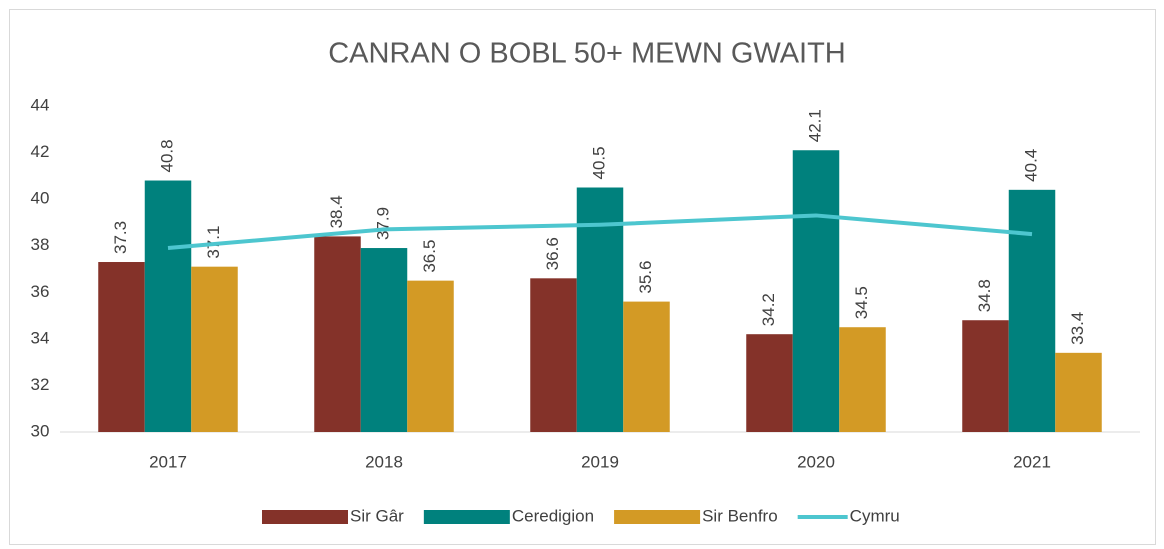  What do you see at coordinates (875, 515) in the screenshot?
I see `legend-label: Cymru` at bounding box center [875, 515].